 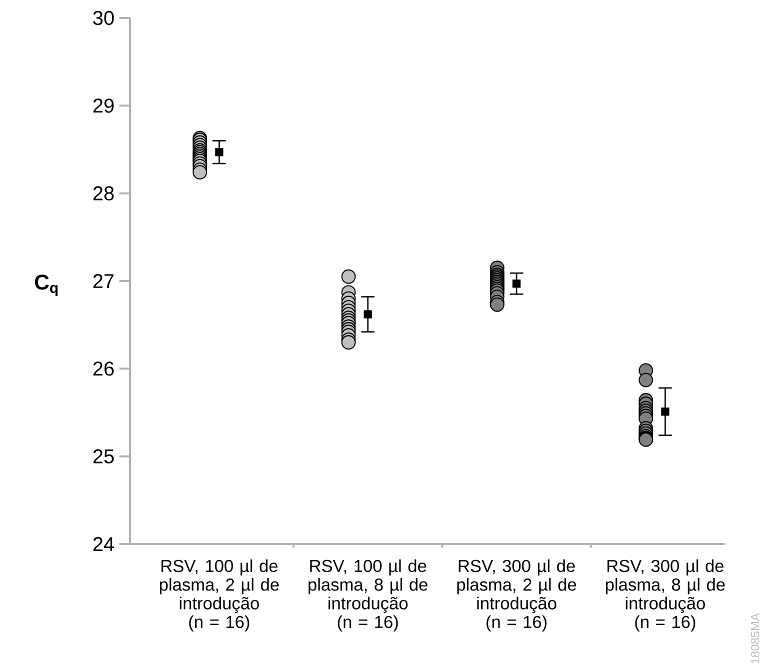 What do you see at coordinates (103, 193) in the screenshot?
I see `y-tick-label: 28` at bounding box center [103, 193].